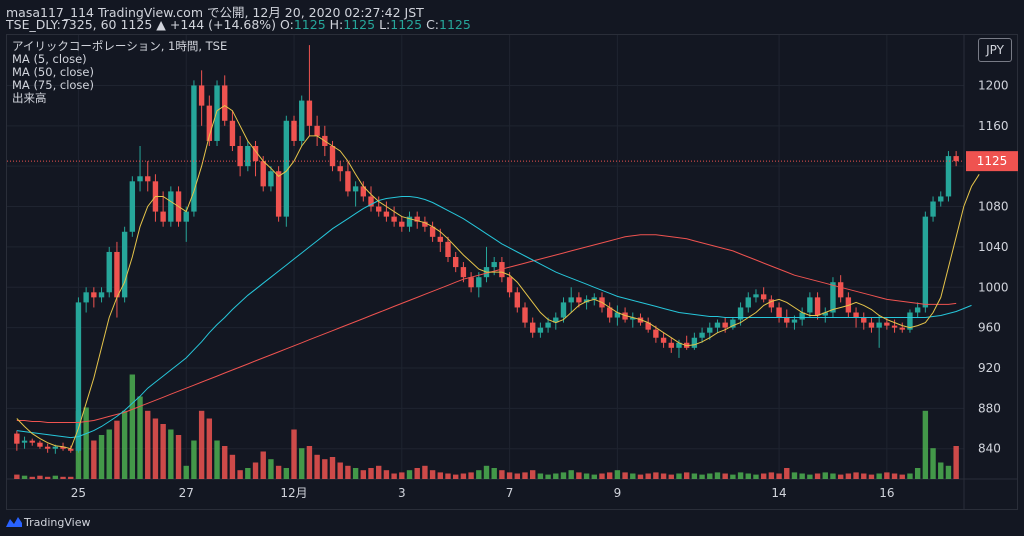 This screenshot has height=536, width=1024. What do you see at coordinates (995, 50) in the screenshot?
I see `currency-button: JPY` at bounding box center [995, 50].